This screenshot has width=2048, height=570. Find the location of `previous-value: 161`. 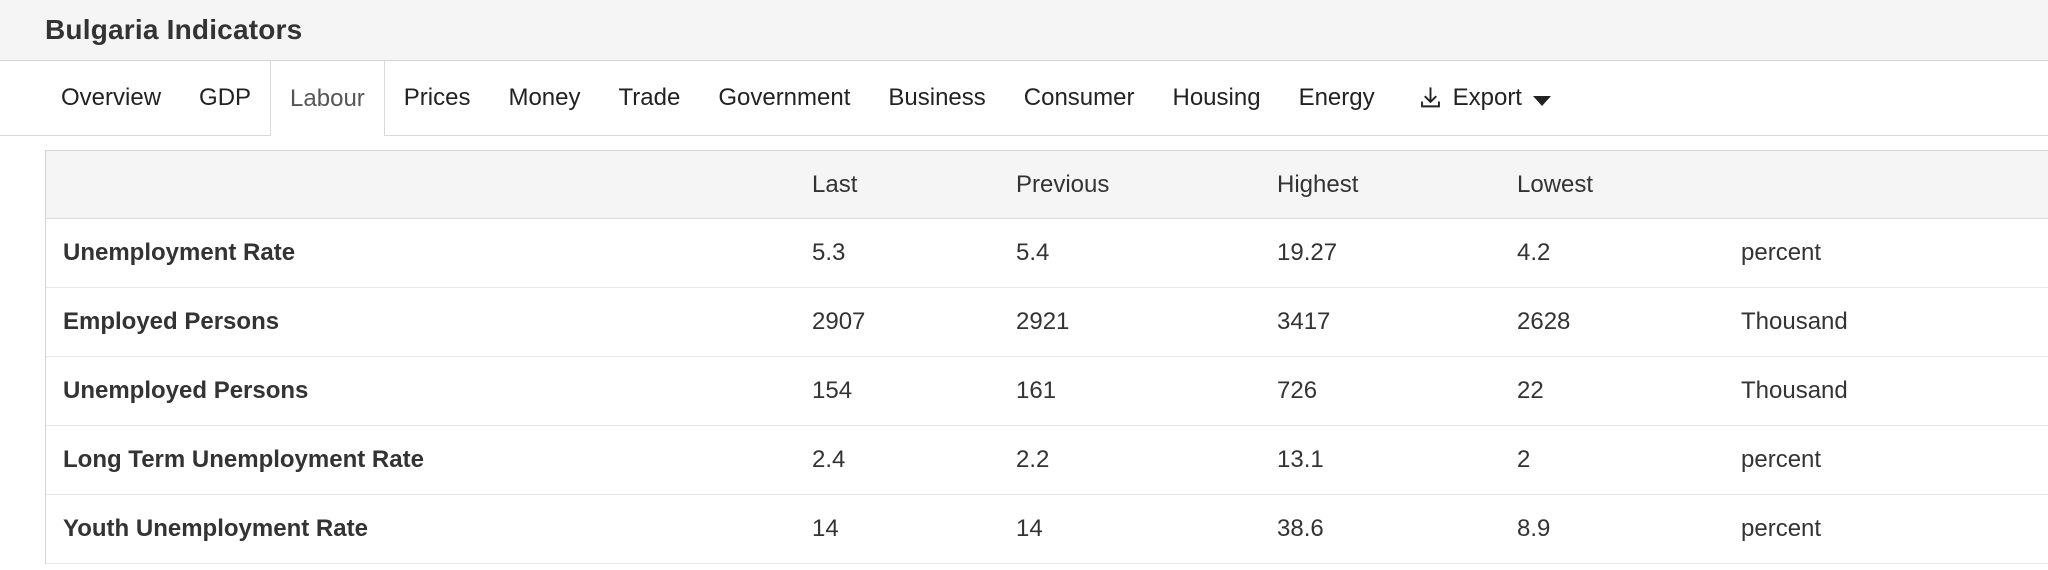

previous-value: 161 is located at coordinates (1036, 390).